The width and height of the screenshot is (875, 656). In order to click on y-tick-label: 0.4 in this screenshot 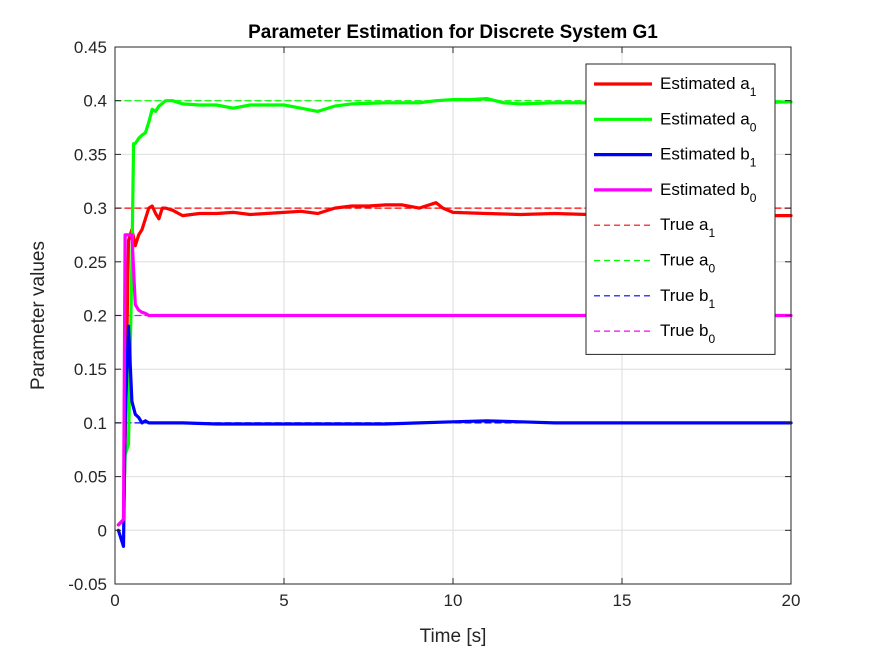, I will do `click(95, 101)`.